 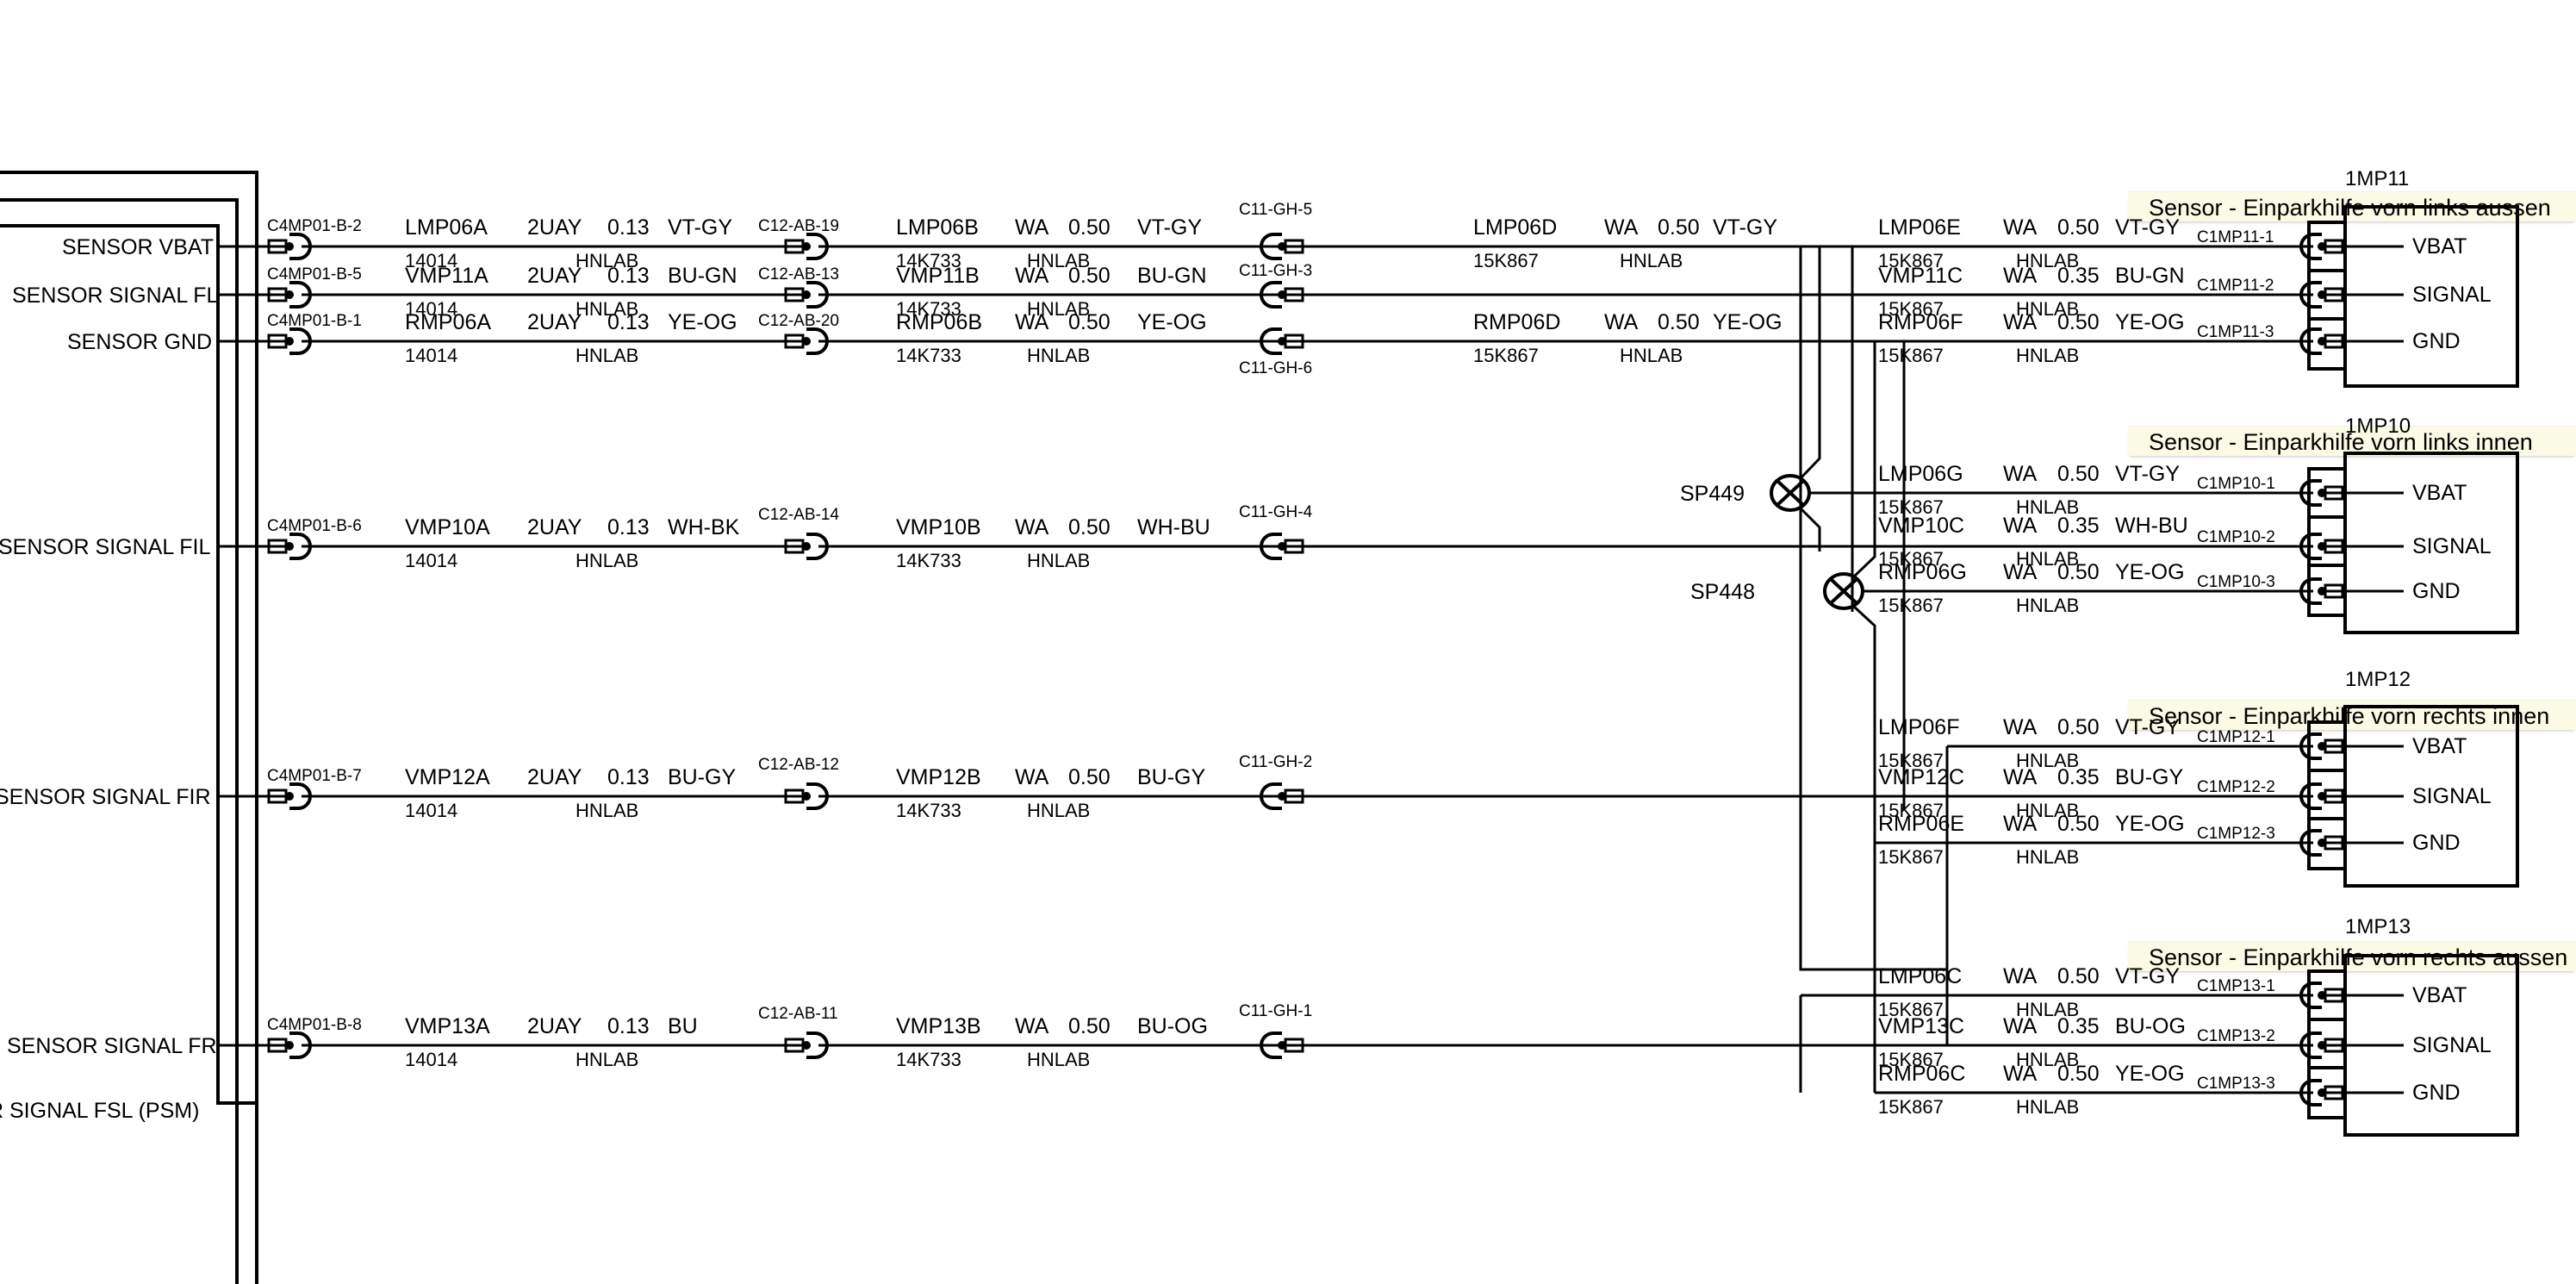 What do you see at coordinates (1056, 646) in the screenshot?
I see `inline-connector-c12-ab` at bounding box center [1056, 646].